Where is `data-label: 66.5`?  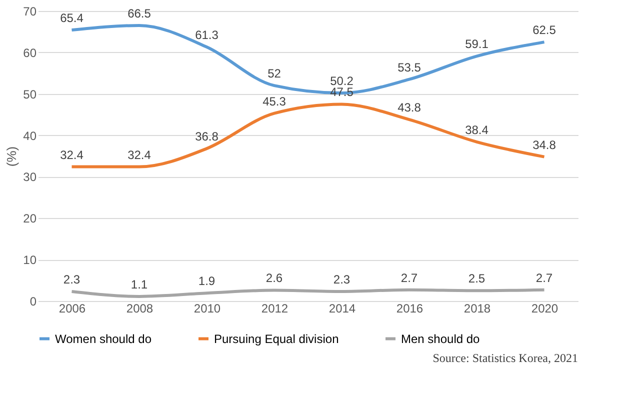
data-label: 66.5 is located at coordinates (140, 13).